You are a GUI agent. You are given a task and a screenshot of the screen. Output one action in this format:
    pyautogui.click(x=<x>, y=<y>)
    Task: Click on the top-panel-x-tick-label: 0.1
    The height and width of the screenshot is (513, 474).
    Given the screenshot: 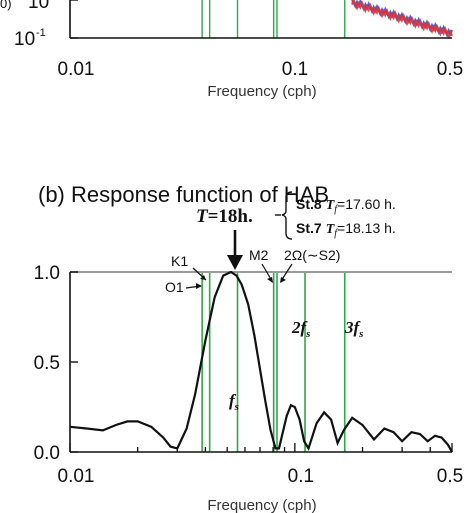 What is the action you would take?
    pyautogui.click(x=295, y=69)
    